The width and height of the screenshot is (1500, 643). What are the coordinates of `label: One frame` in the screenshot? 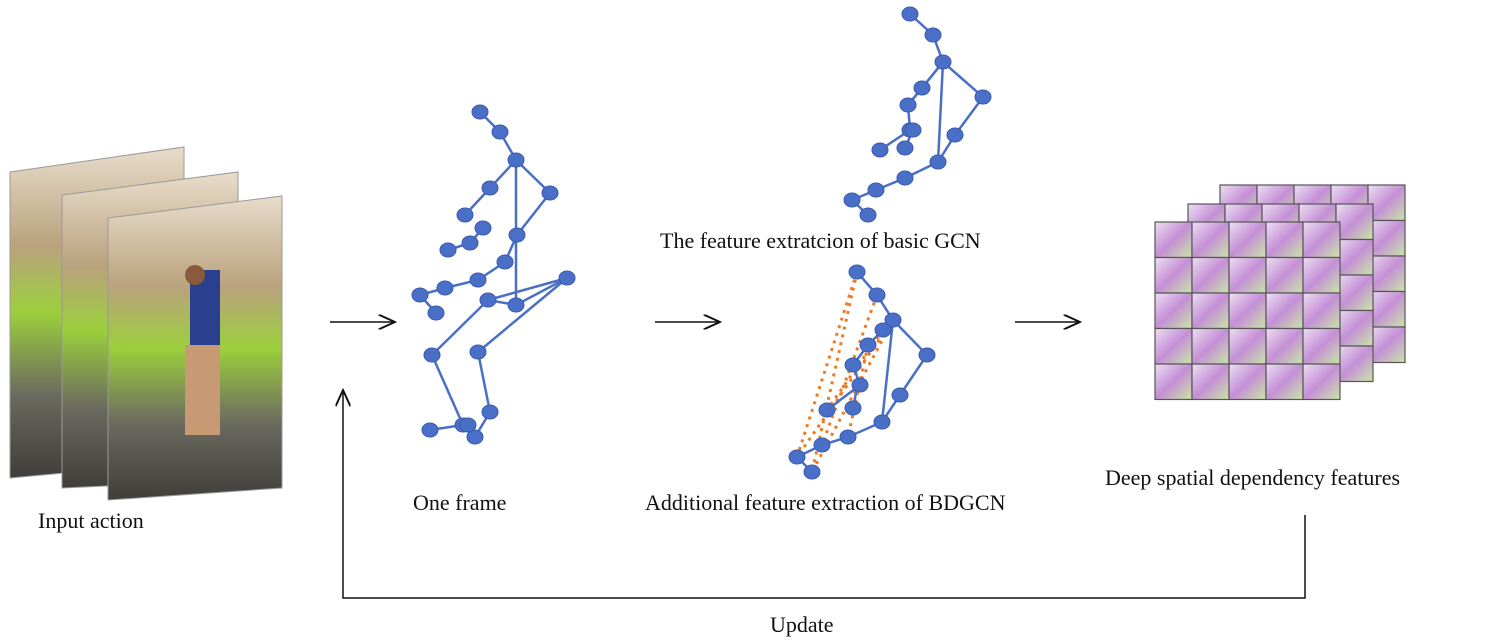 It's located at (459, 502).